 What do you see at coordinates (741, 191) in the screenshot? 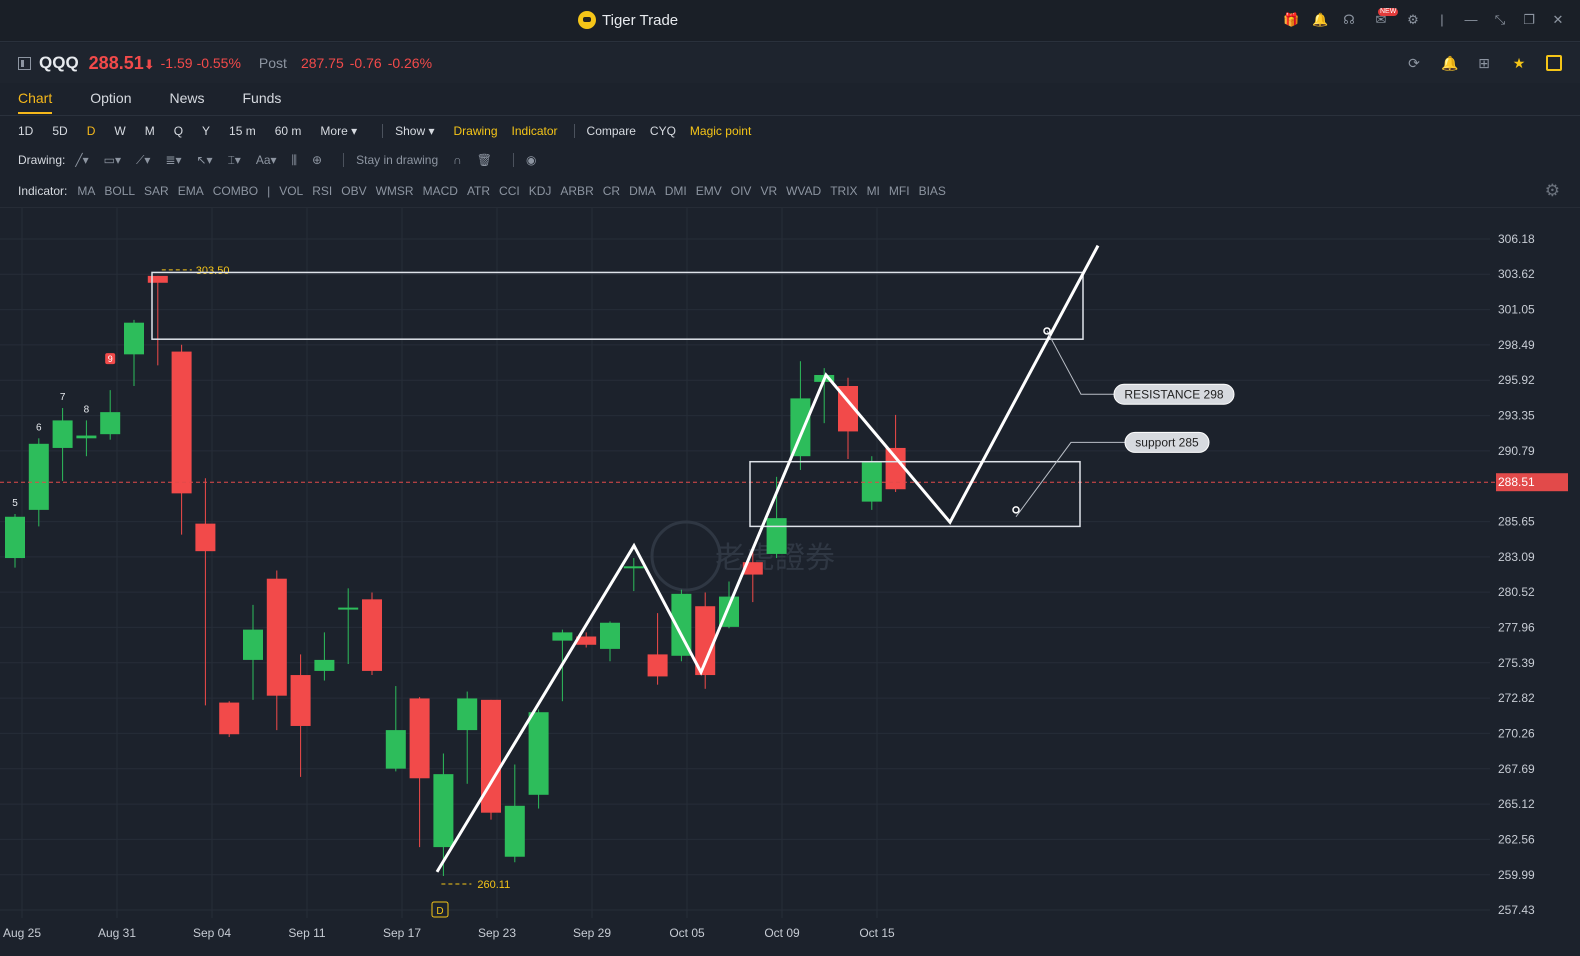
I see `indicator-oiv: OIV` at bounding box center [741, 191].